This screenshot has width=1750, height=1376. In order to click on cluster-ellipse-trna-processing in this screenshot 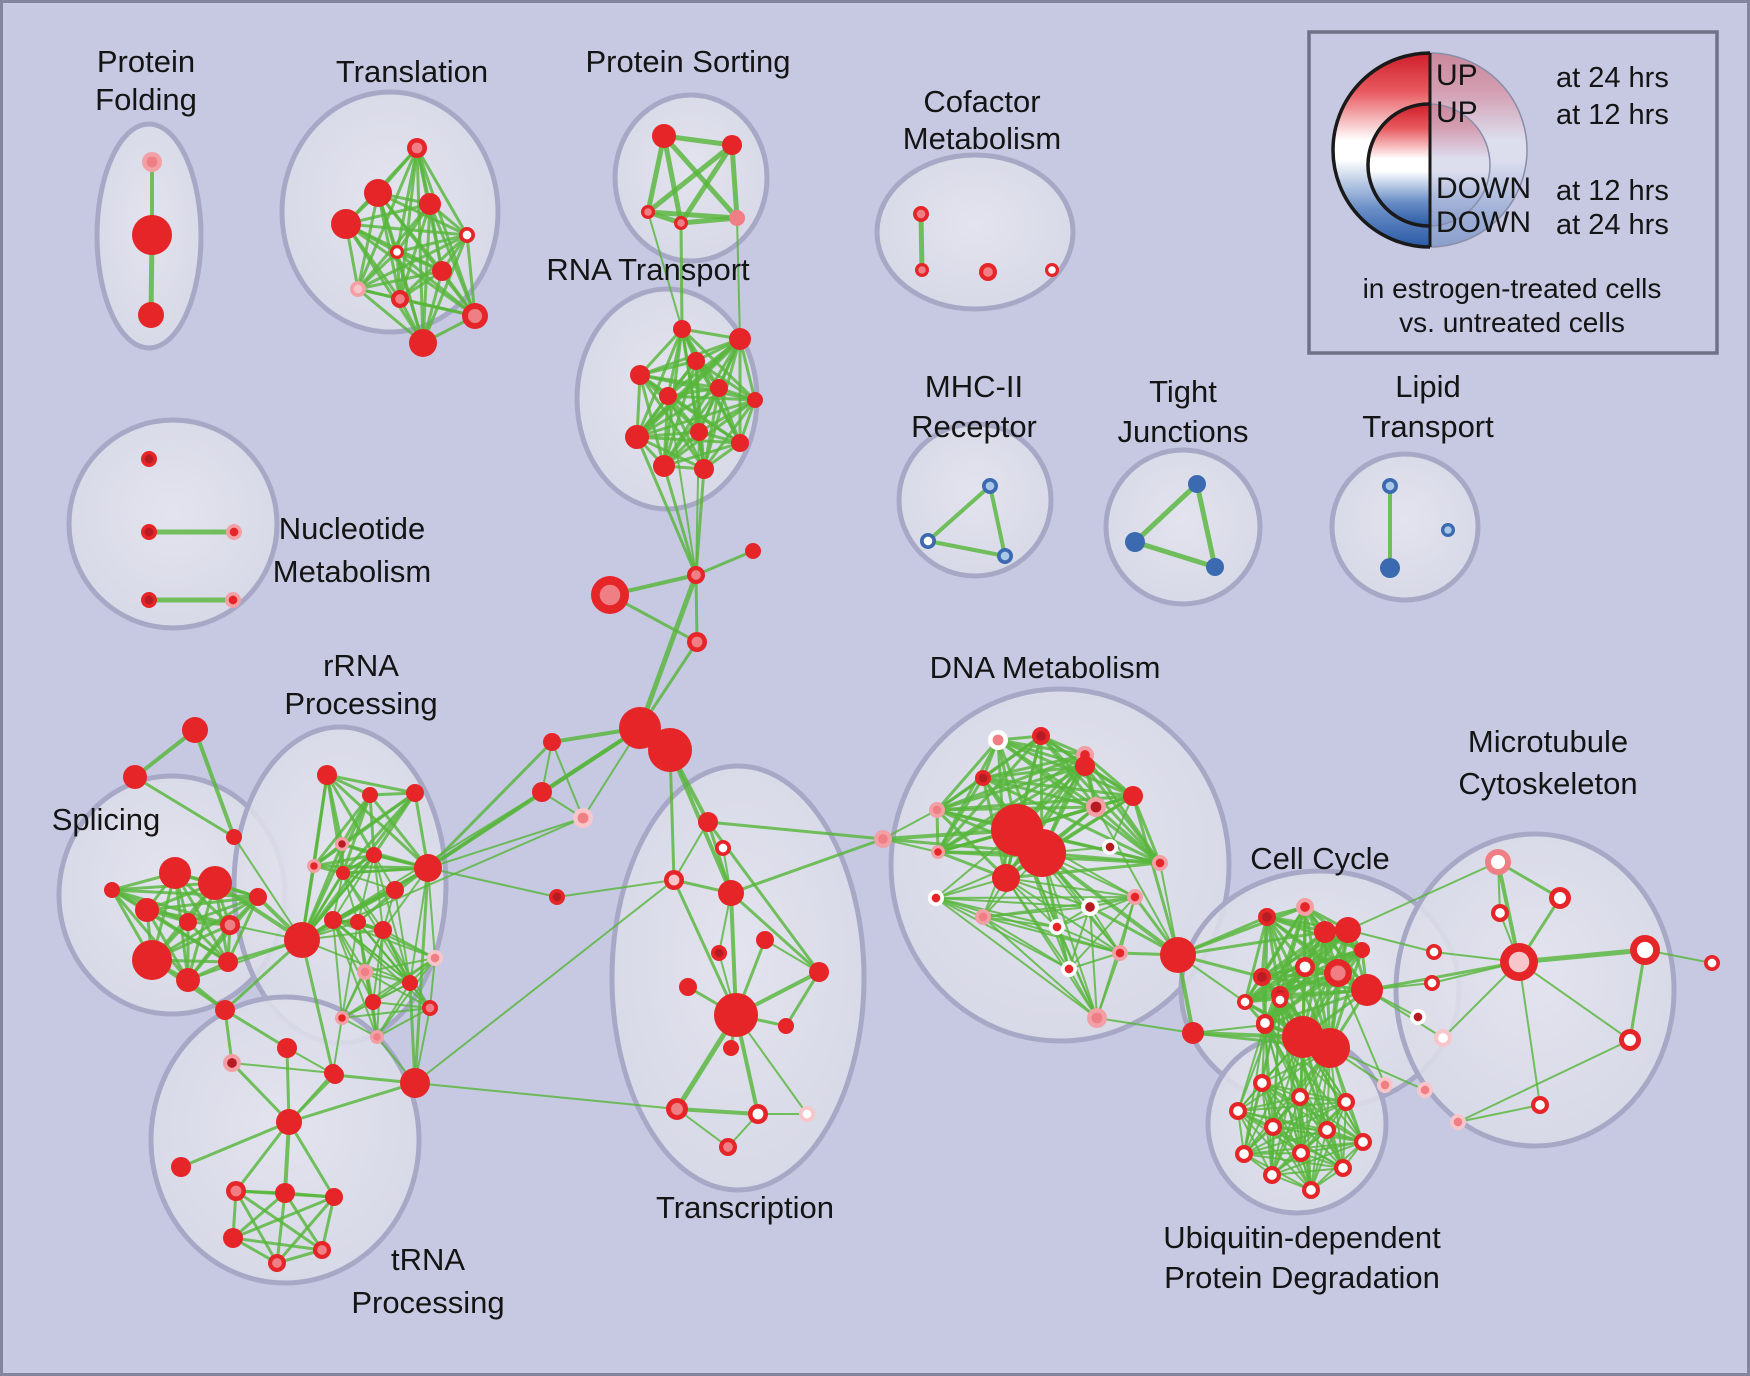, I will do `click(285, 1140)`.